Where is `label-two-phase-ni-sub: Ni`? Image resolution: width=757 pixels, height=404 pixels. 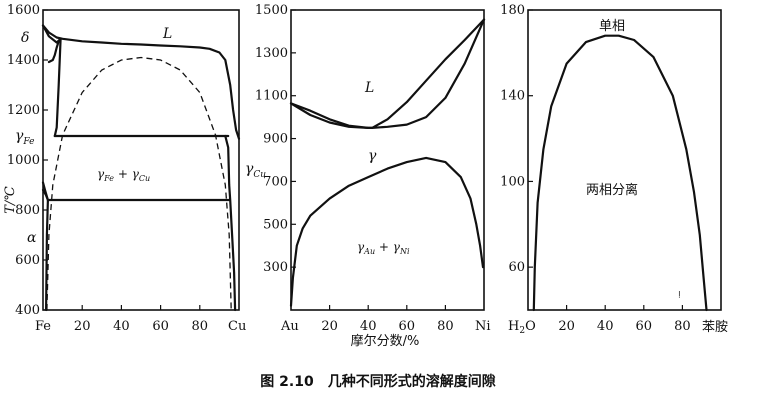 label-two-phase-ni-sub: Ni is located at coordinates (404, 251).